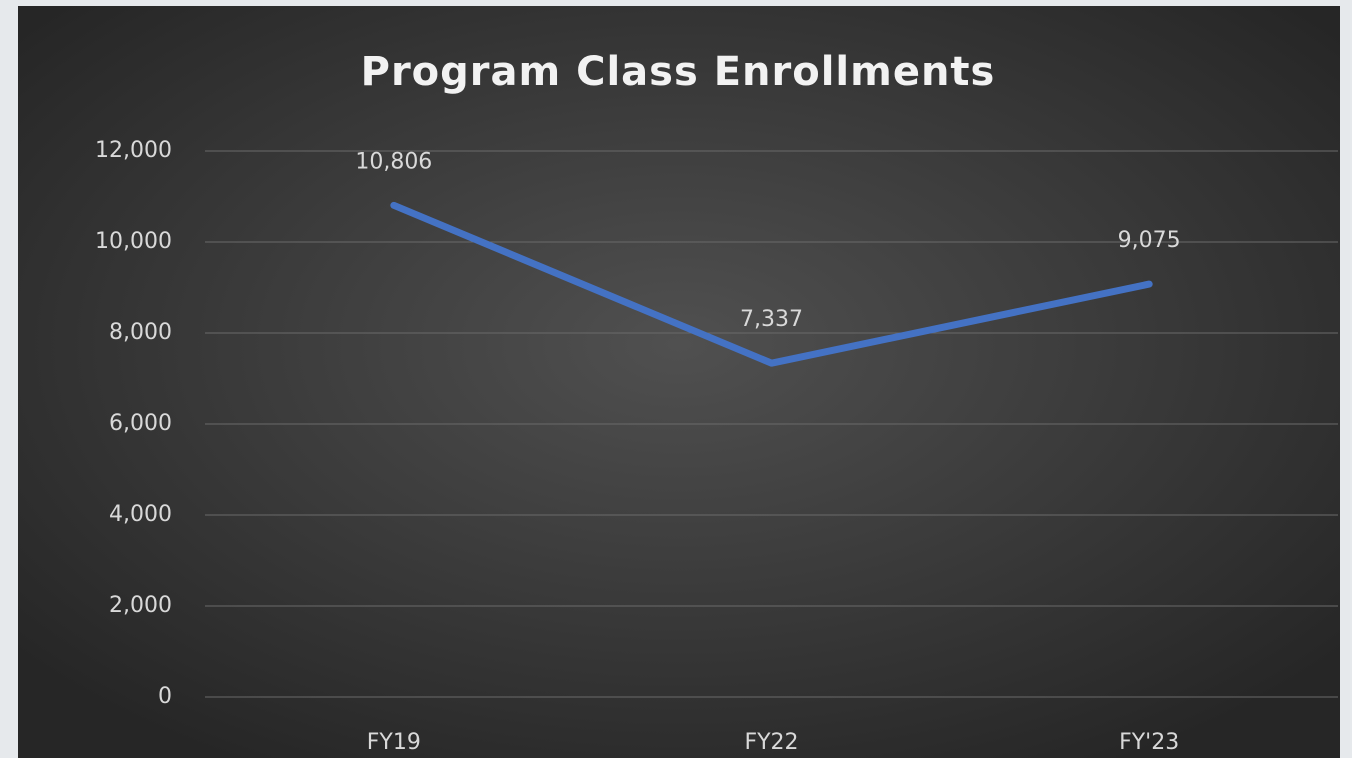 The image size is (1352, 758). I want to click on y-tick-label: 10,000, so click(133, 241).